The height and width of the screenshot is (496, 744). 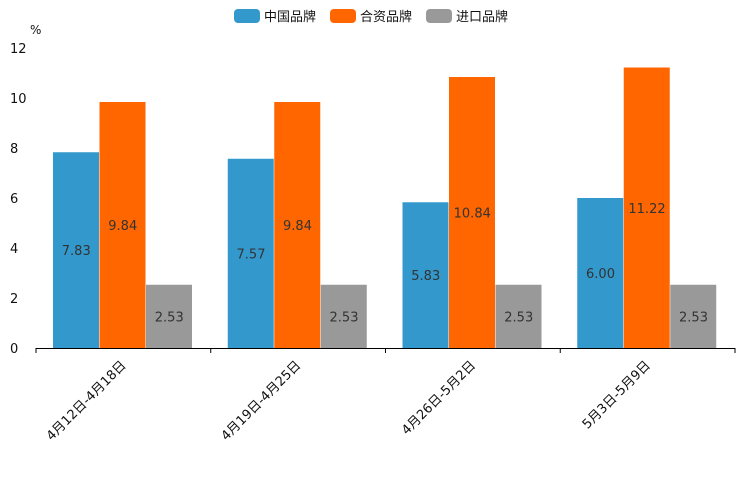 I want to click on bar-value-label: 5.83, so click(x=425, y=276).